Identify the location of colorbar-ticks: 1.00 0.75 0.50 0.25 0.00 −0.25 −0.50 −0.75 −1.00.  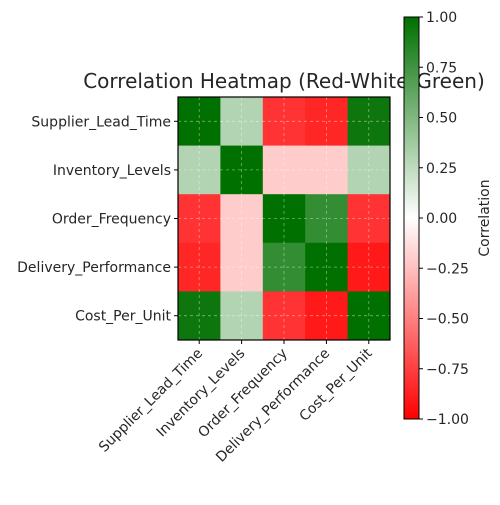
(444, 219).